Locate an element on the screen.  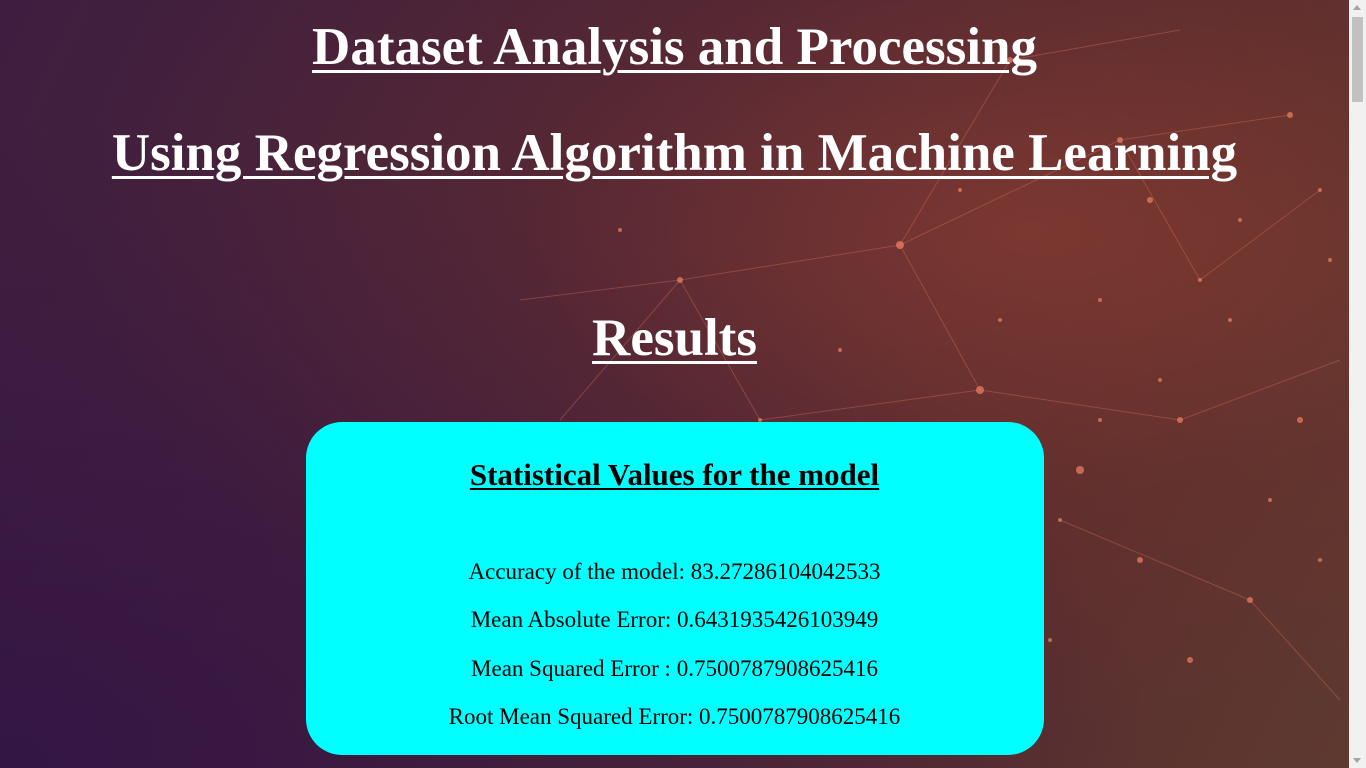
page-title-line-1: Dataset Analysis and Processing is located at coordinates (674, 47).